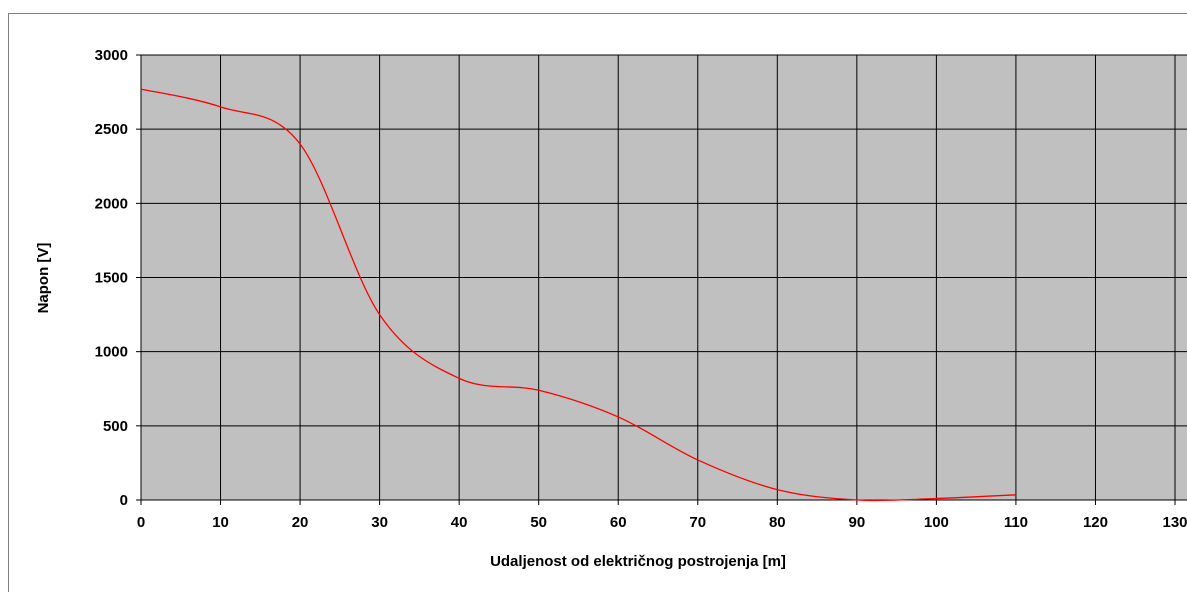  Describe the element at coordinates (111, 278) in the screenshot. I see `y-tick-label: 1500` at that location.